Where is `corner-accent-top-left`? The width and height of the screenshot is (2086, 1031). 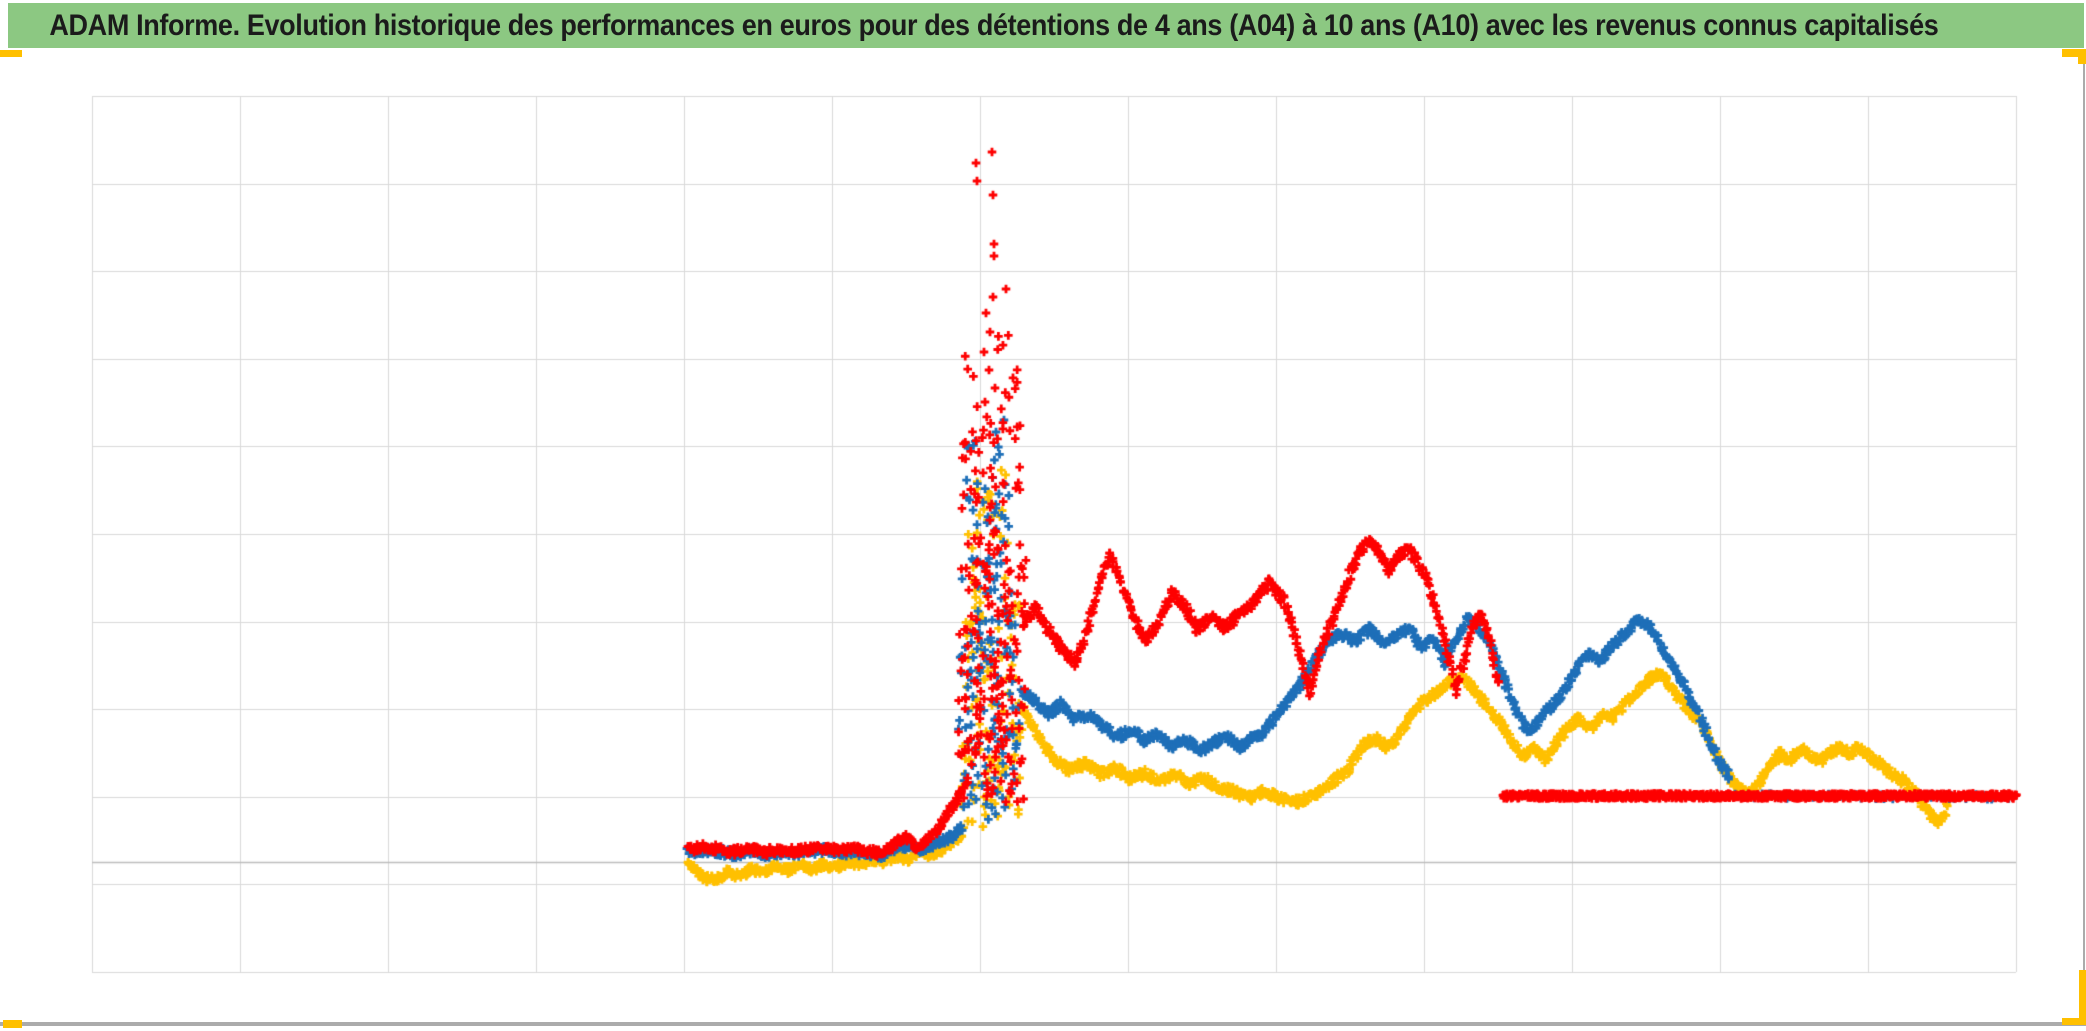 corner-accent-top-left is located at coordinates (11, 53).